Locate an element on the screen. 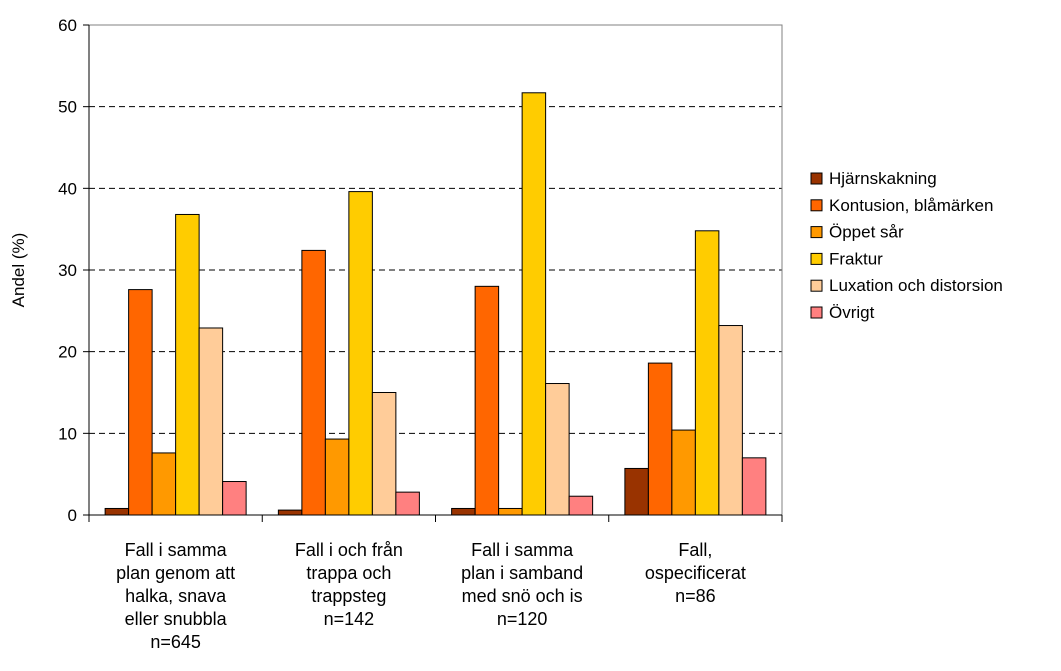 The image size is (1061, 671). y-tick-label: 0 is located at coordinates (72, 515).